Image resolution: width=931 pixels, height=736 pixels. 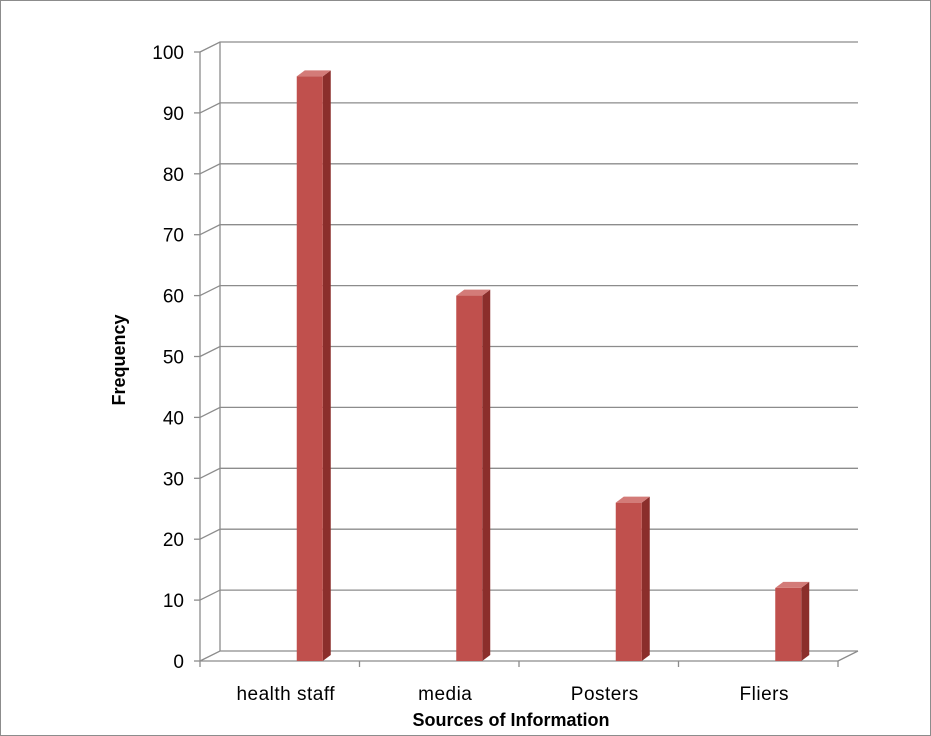 What do you see at coordinates (178, 662) in the screenshot?
I see `y-tick-label: 0` at bounding box center [178, 662].